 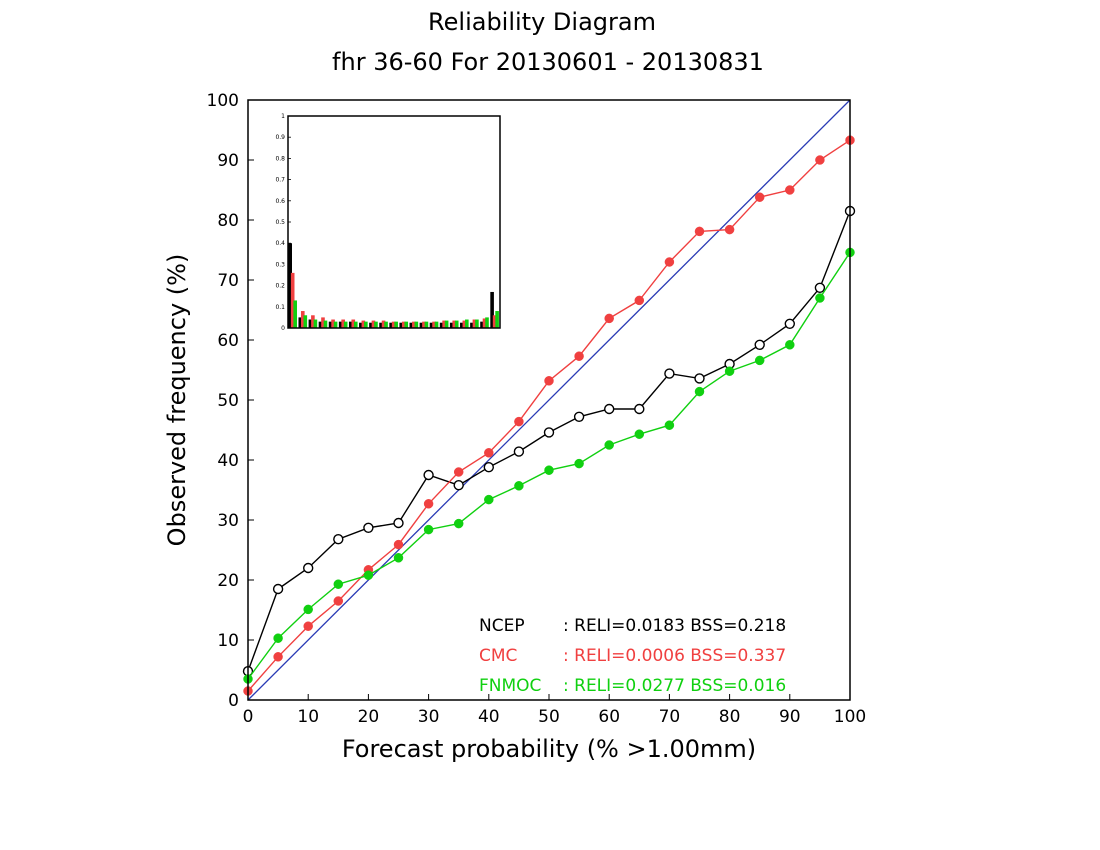 What do you see at coordinates (248, 717) in the screenshot?
I see `x-tick-label: 0` at bounding box center [248, 717].